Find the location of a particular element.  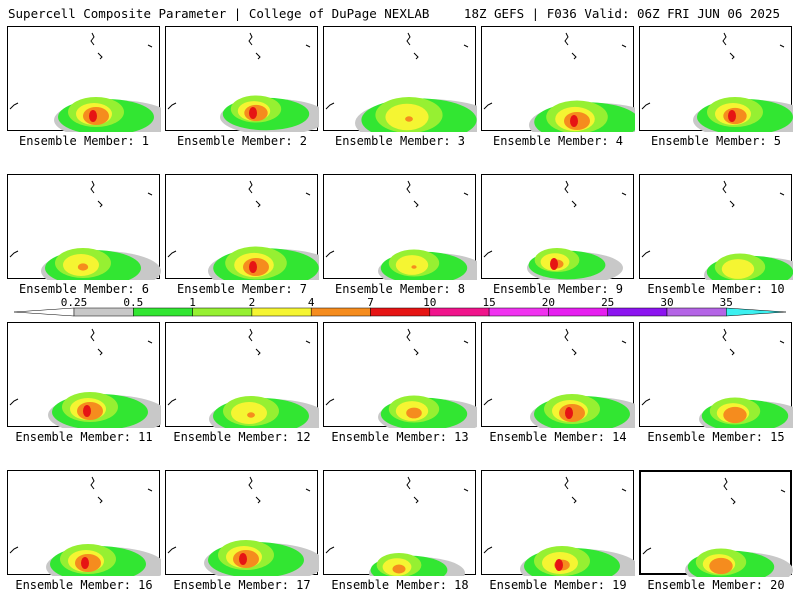

member-label: Ensemble Member: 7 is located at coordinates (242, 289).